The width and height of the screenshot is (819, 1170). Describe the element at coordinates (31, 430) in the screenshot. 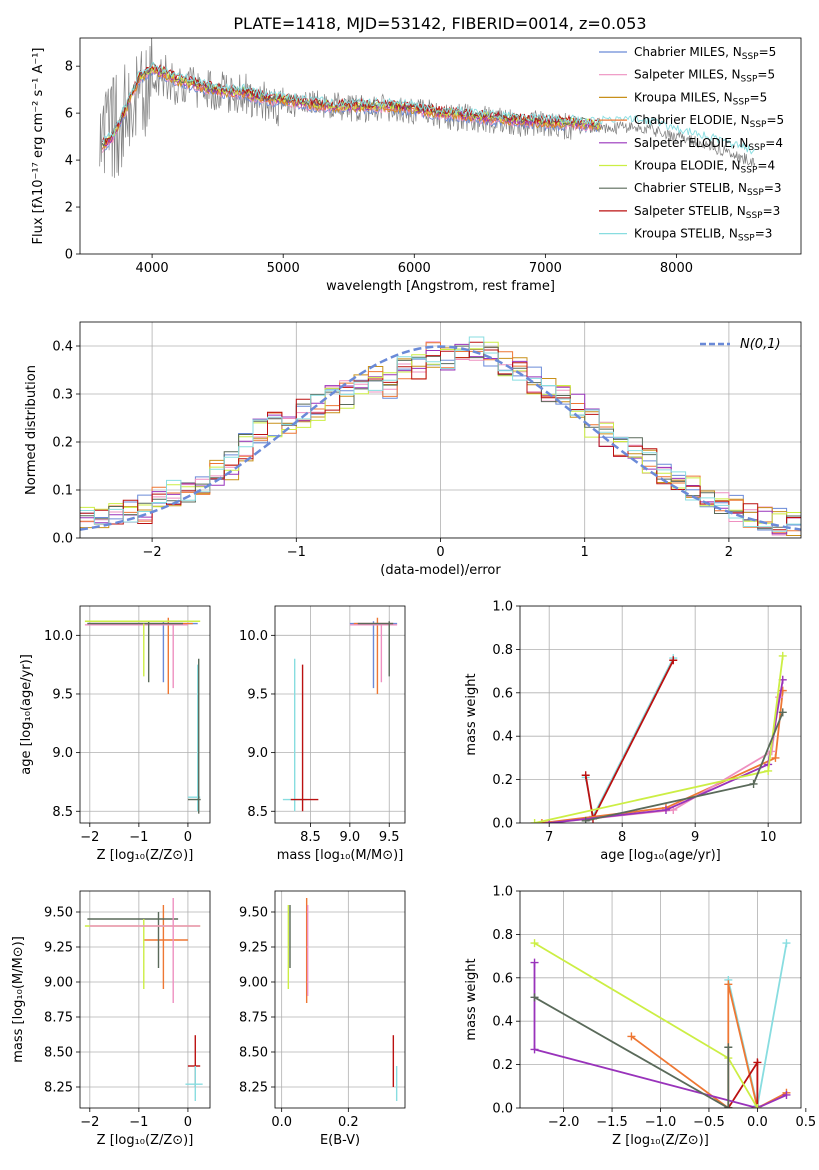

I see `y-axis-label: Normed distribution` at that location.